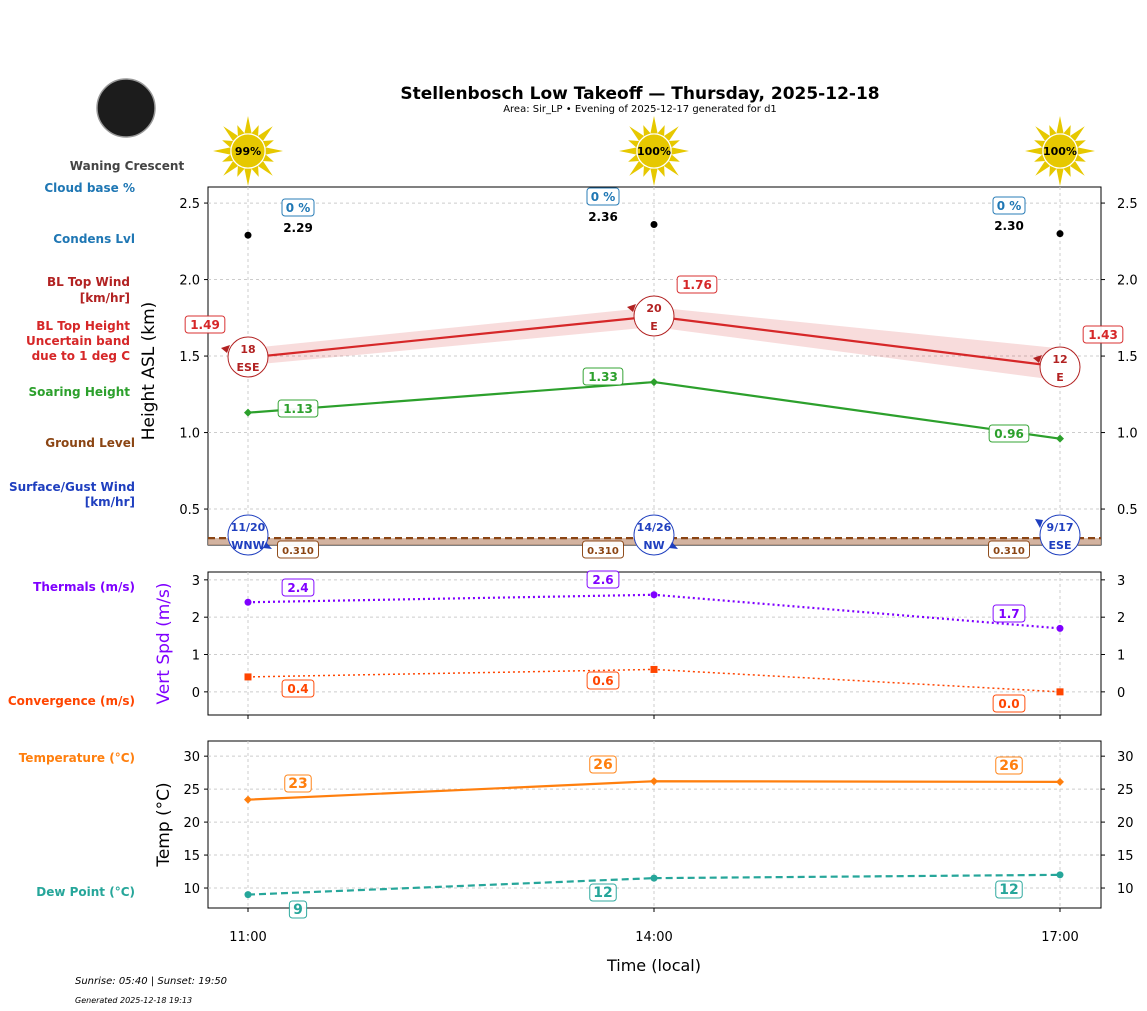 The image size is (1147, 1011). I want to click on row-label-ground: Ground Level, so click(90, 443).